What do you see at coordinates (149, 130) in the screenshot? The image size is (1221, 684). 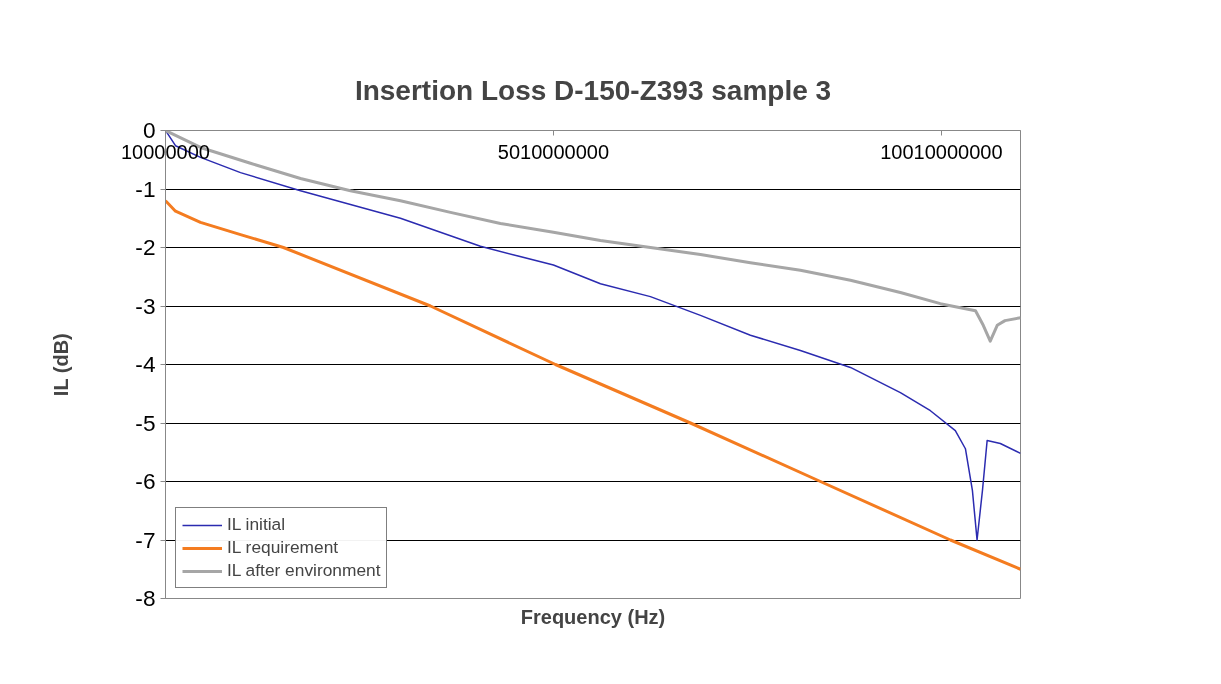 I see `y-tick-label: 0` at bounding box center [149, 130].